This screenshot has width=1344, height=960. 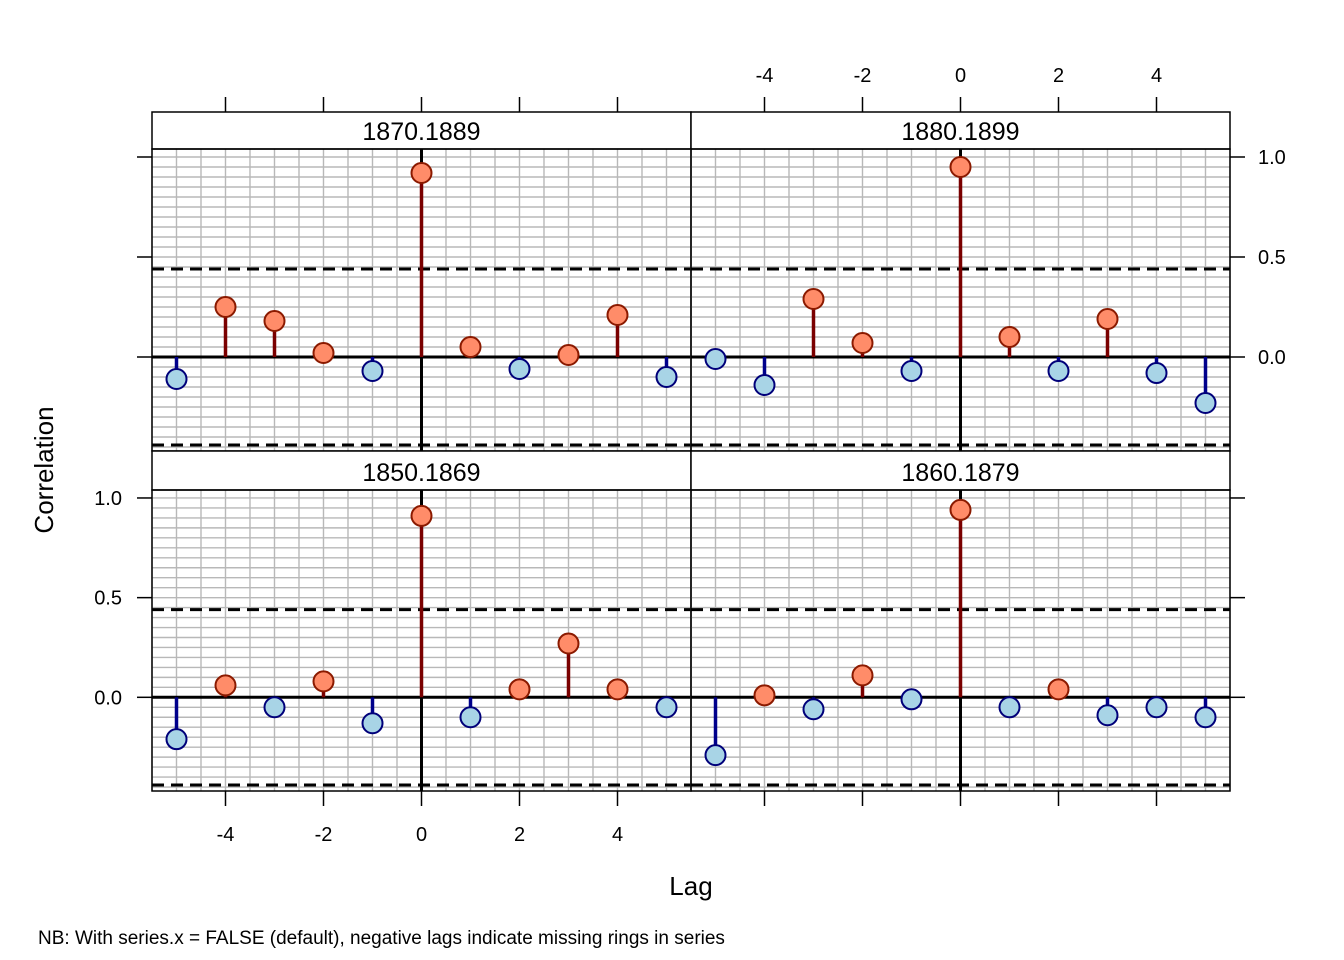 What do you see at coordinates (1156, 76) in the screenshot?
I see `x-tick-label-top: 4` at bounding box center [1156, 76].